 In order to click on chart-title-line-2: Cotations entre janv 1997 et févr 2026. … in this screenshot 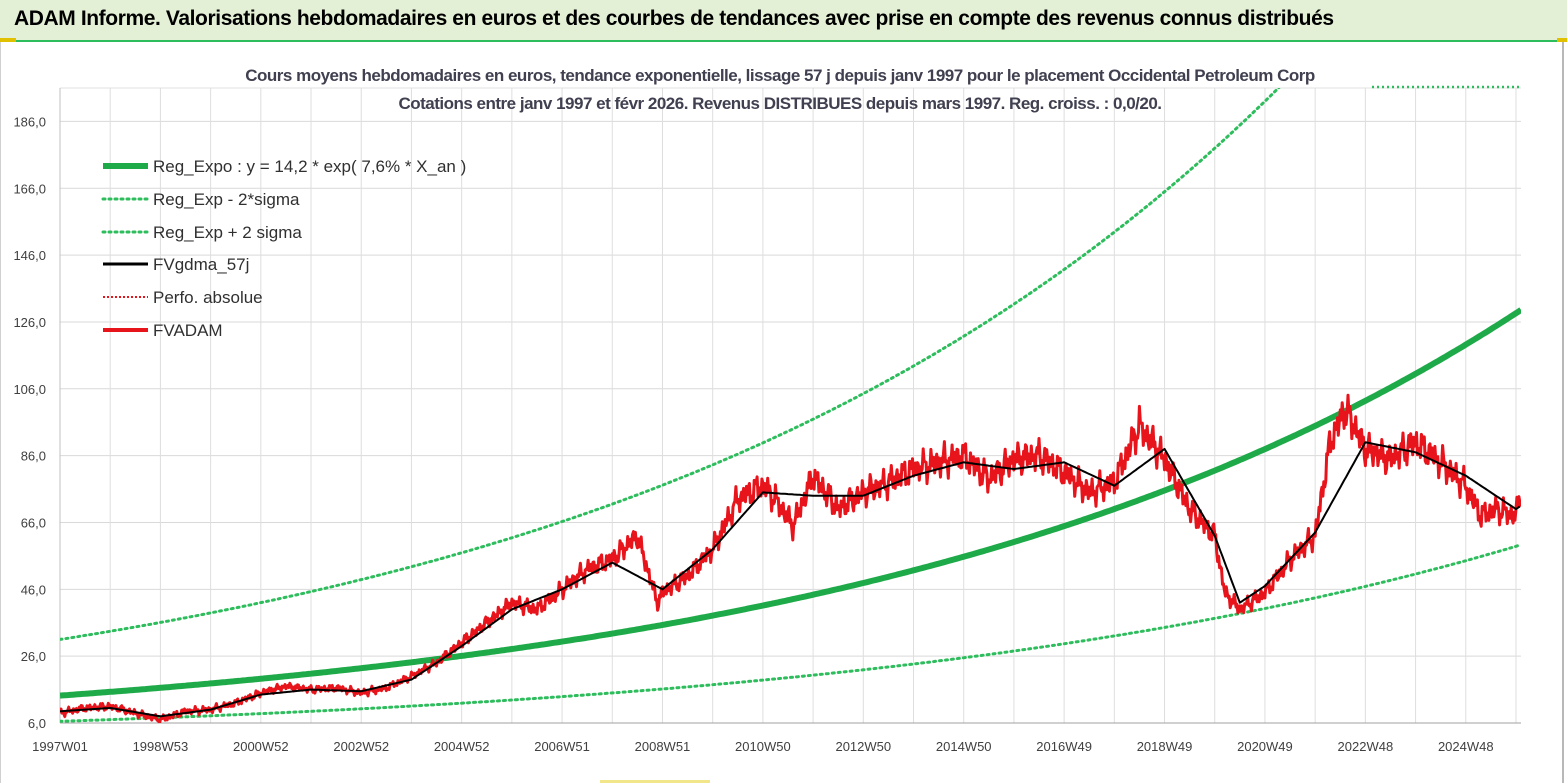, I will do `click(779, 103)`.